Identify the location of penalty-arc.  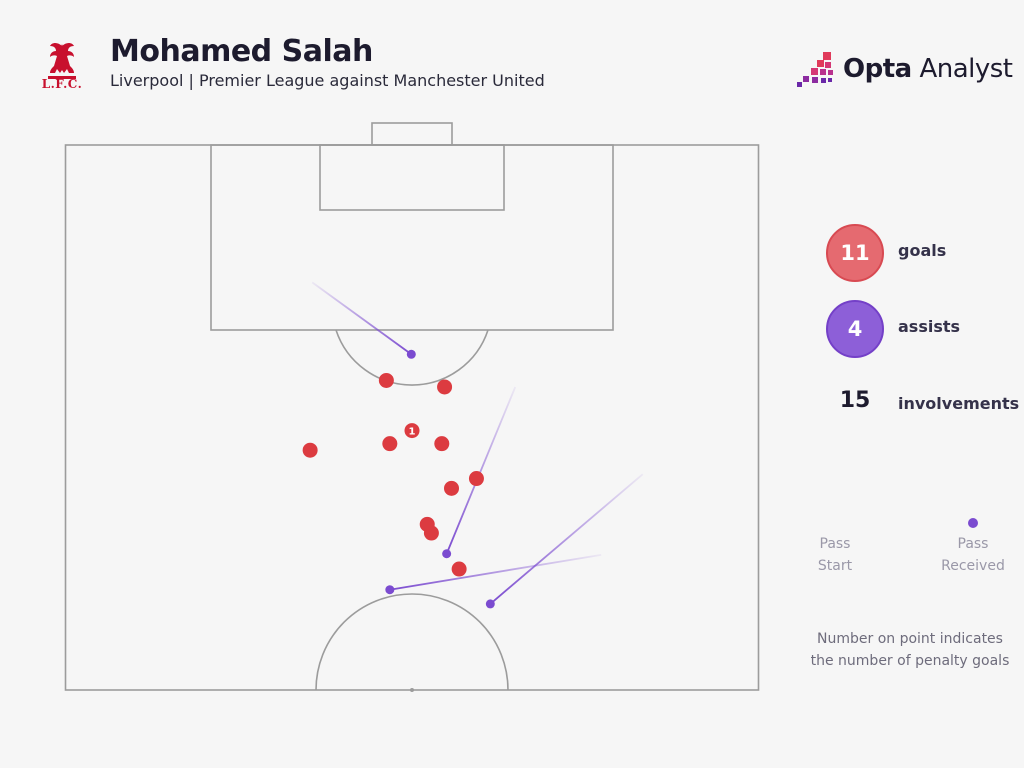
(412, 357).